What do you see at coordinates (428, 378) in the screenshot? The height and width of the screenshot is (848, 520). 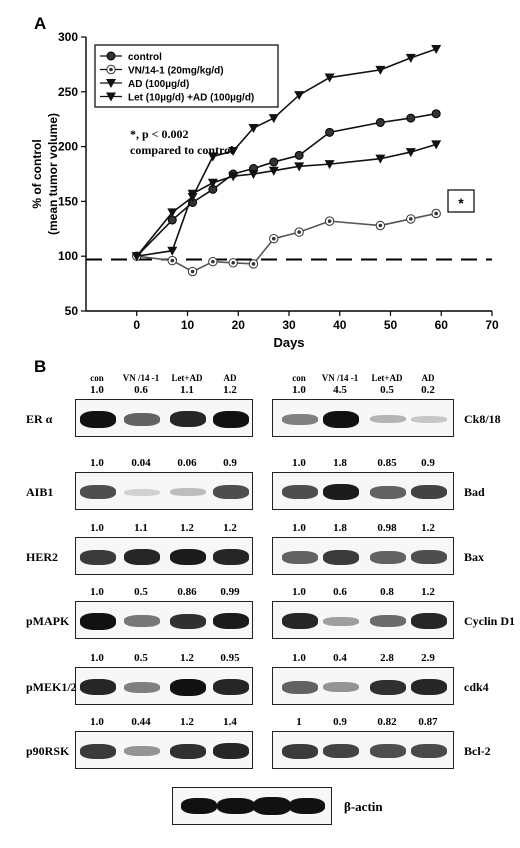 I see `lane-header-right: AD` at bounding box center [428, 378].